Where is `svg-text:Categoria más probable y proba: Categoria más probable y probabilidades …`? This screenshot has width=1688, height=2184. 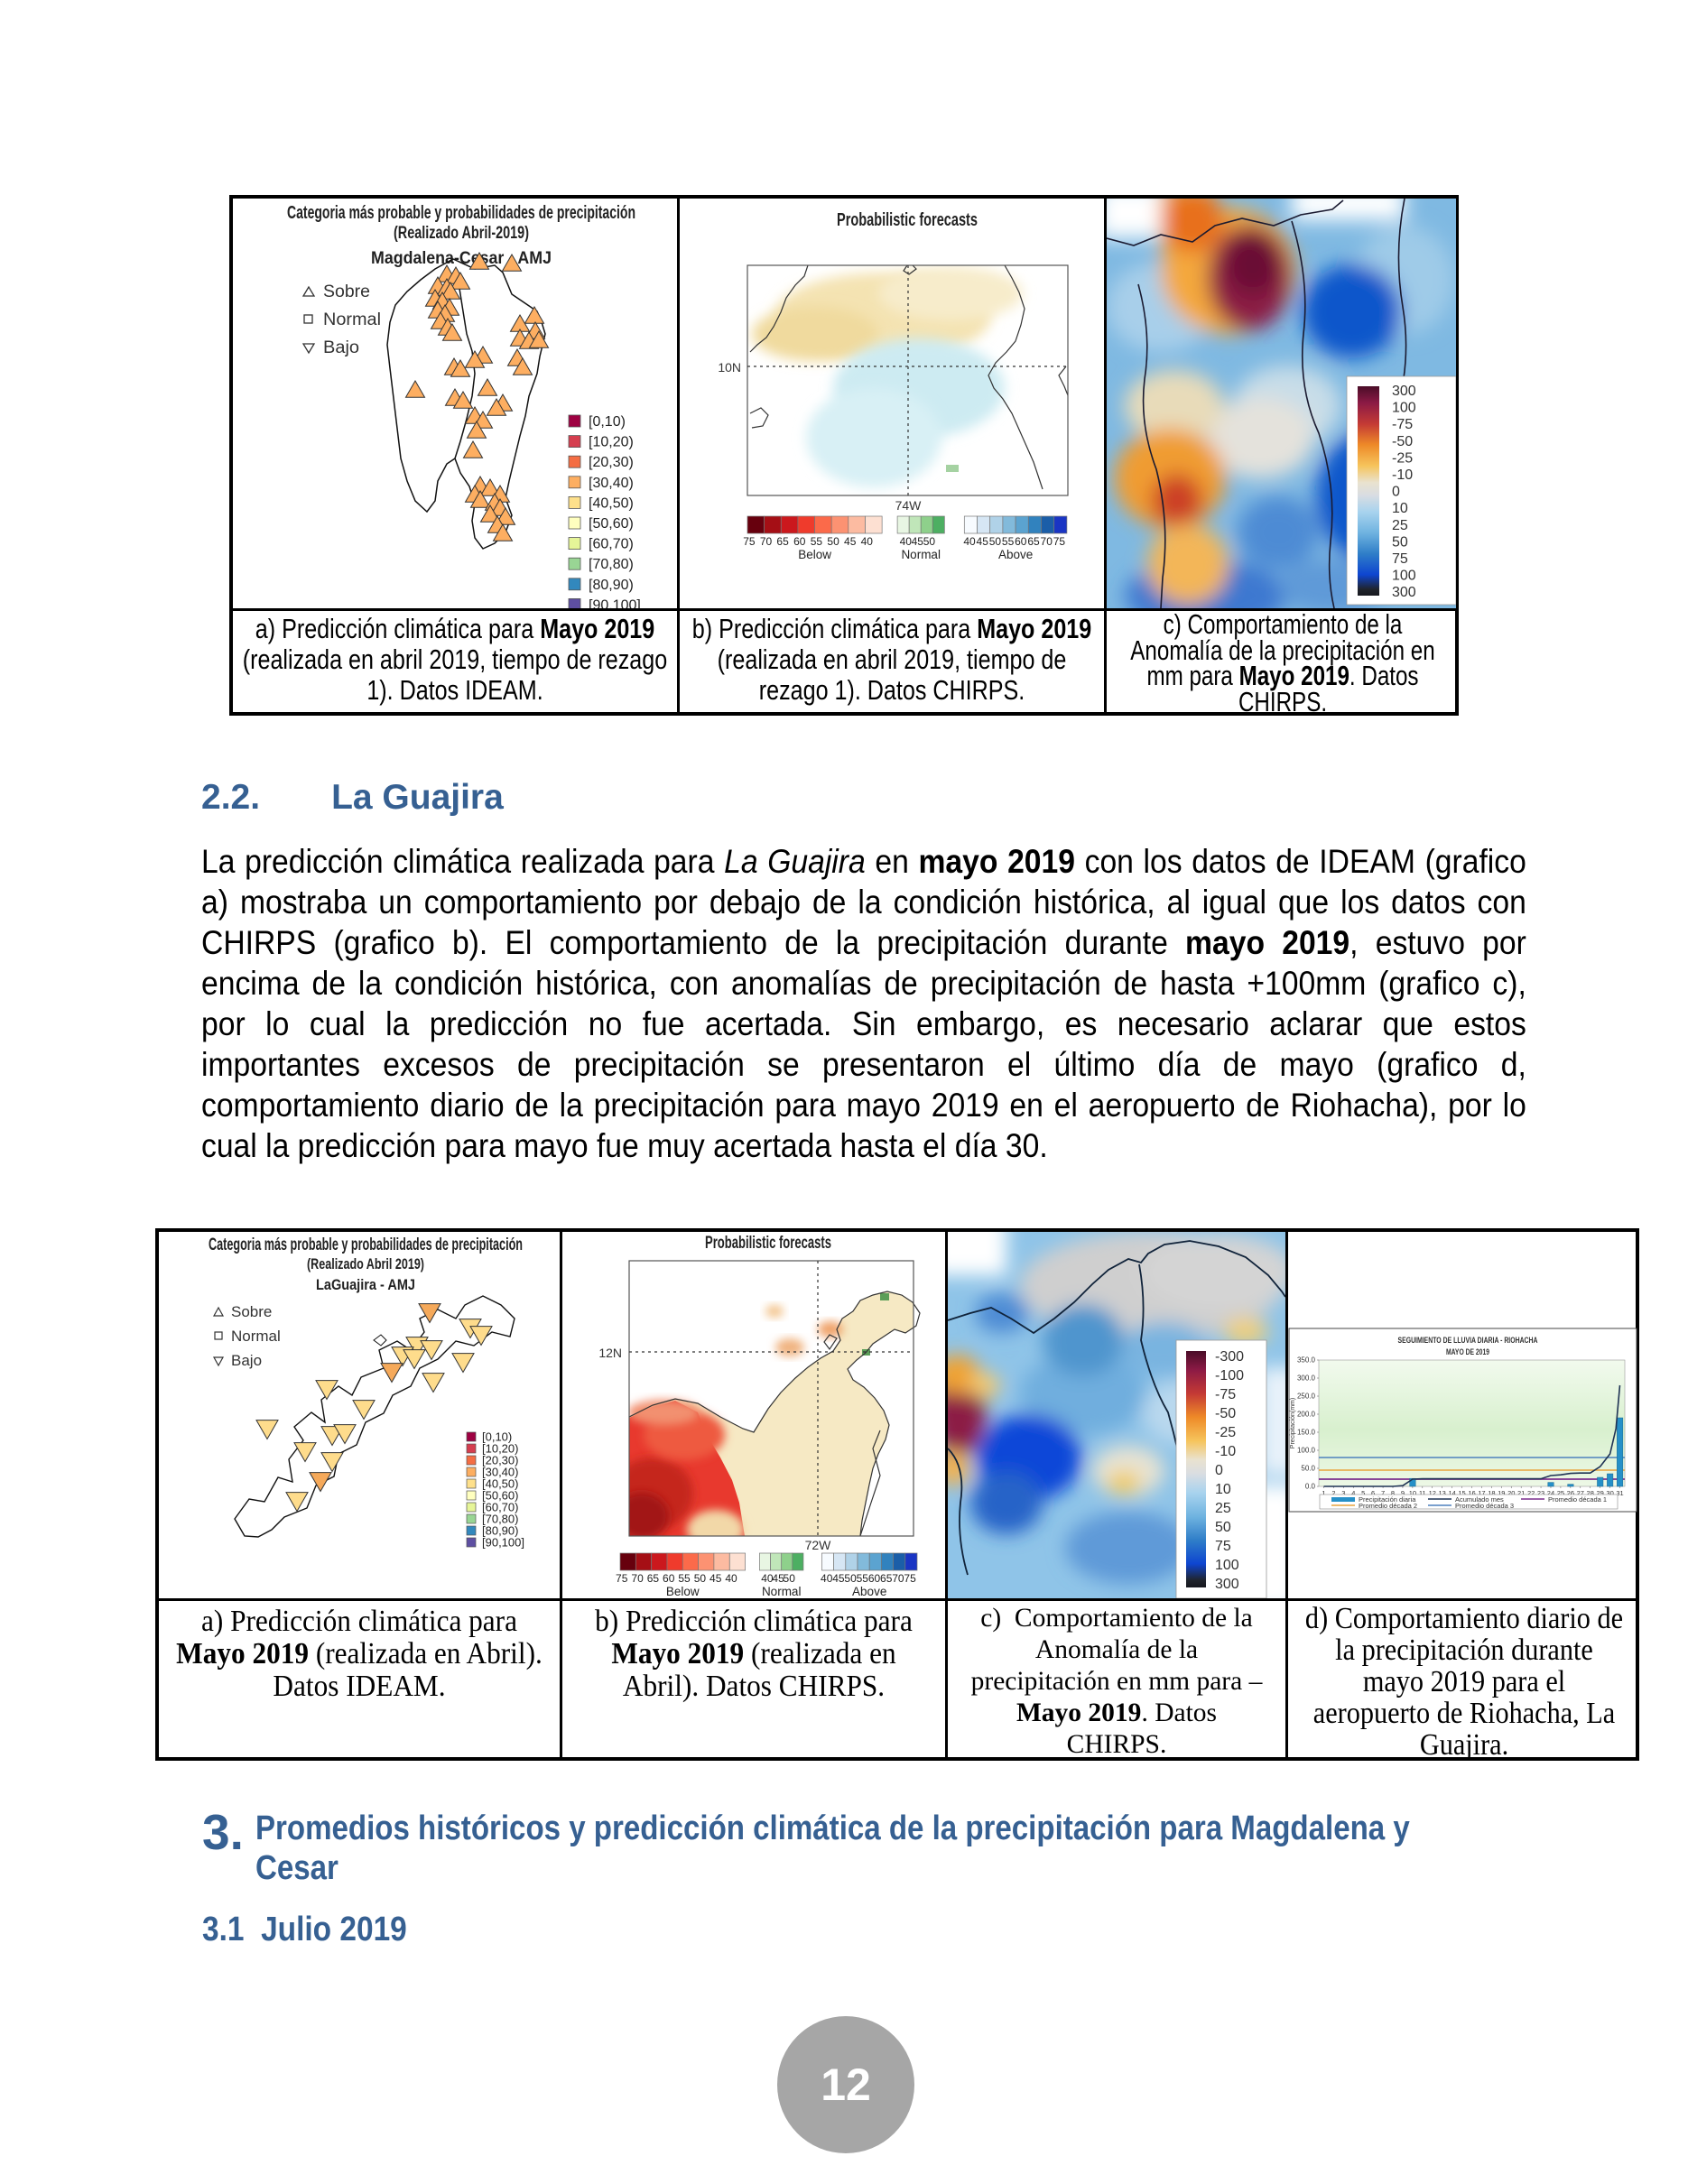
svg-text:Categoria más probable y proba: Categoria más probable y probabilidades … is located at coordinates (366, 1244).